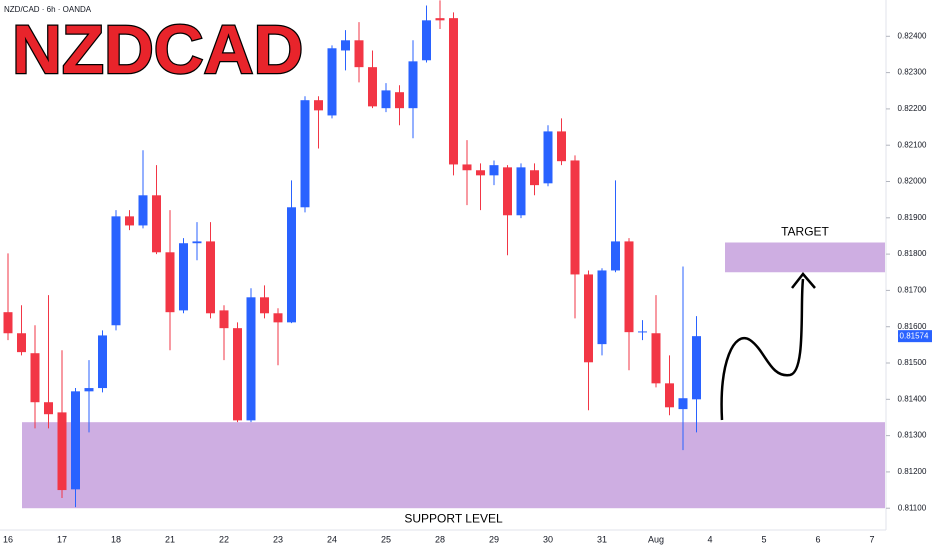  Describe the element at coordinates (805, 232) in the screenshot. I see `zone-label: TARGET` at that location.